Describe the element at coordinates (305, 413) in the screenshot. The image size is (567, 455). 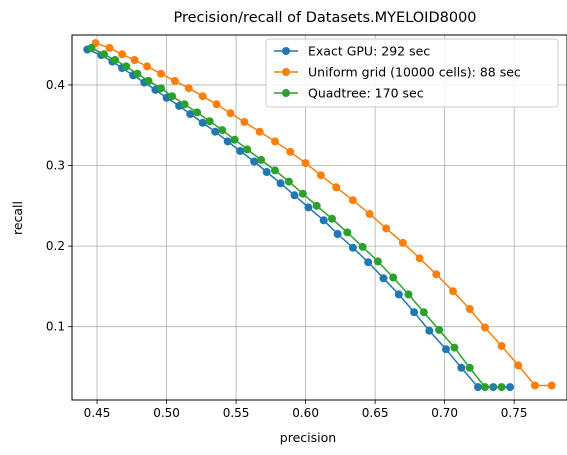
I see `x-tick-label: 0.60` at that location.